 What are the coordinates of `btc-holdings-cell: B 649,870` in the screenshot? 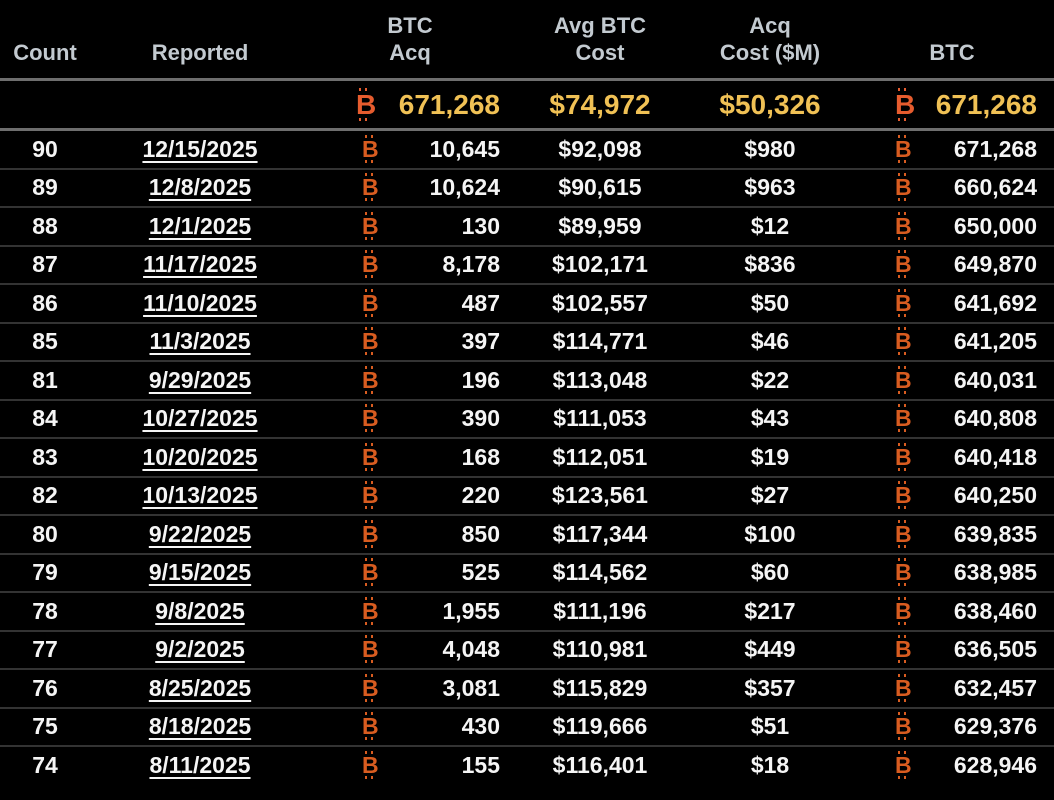 It's located at (952, 264).